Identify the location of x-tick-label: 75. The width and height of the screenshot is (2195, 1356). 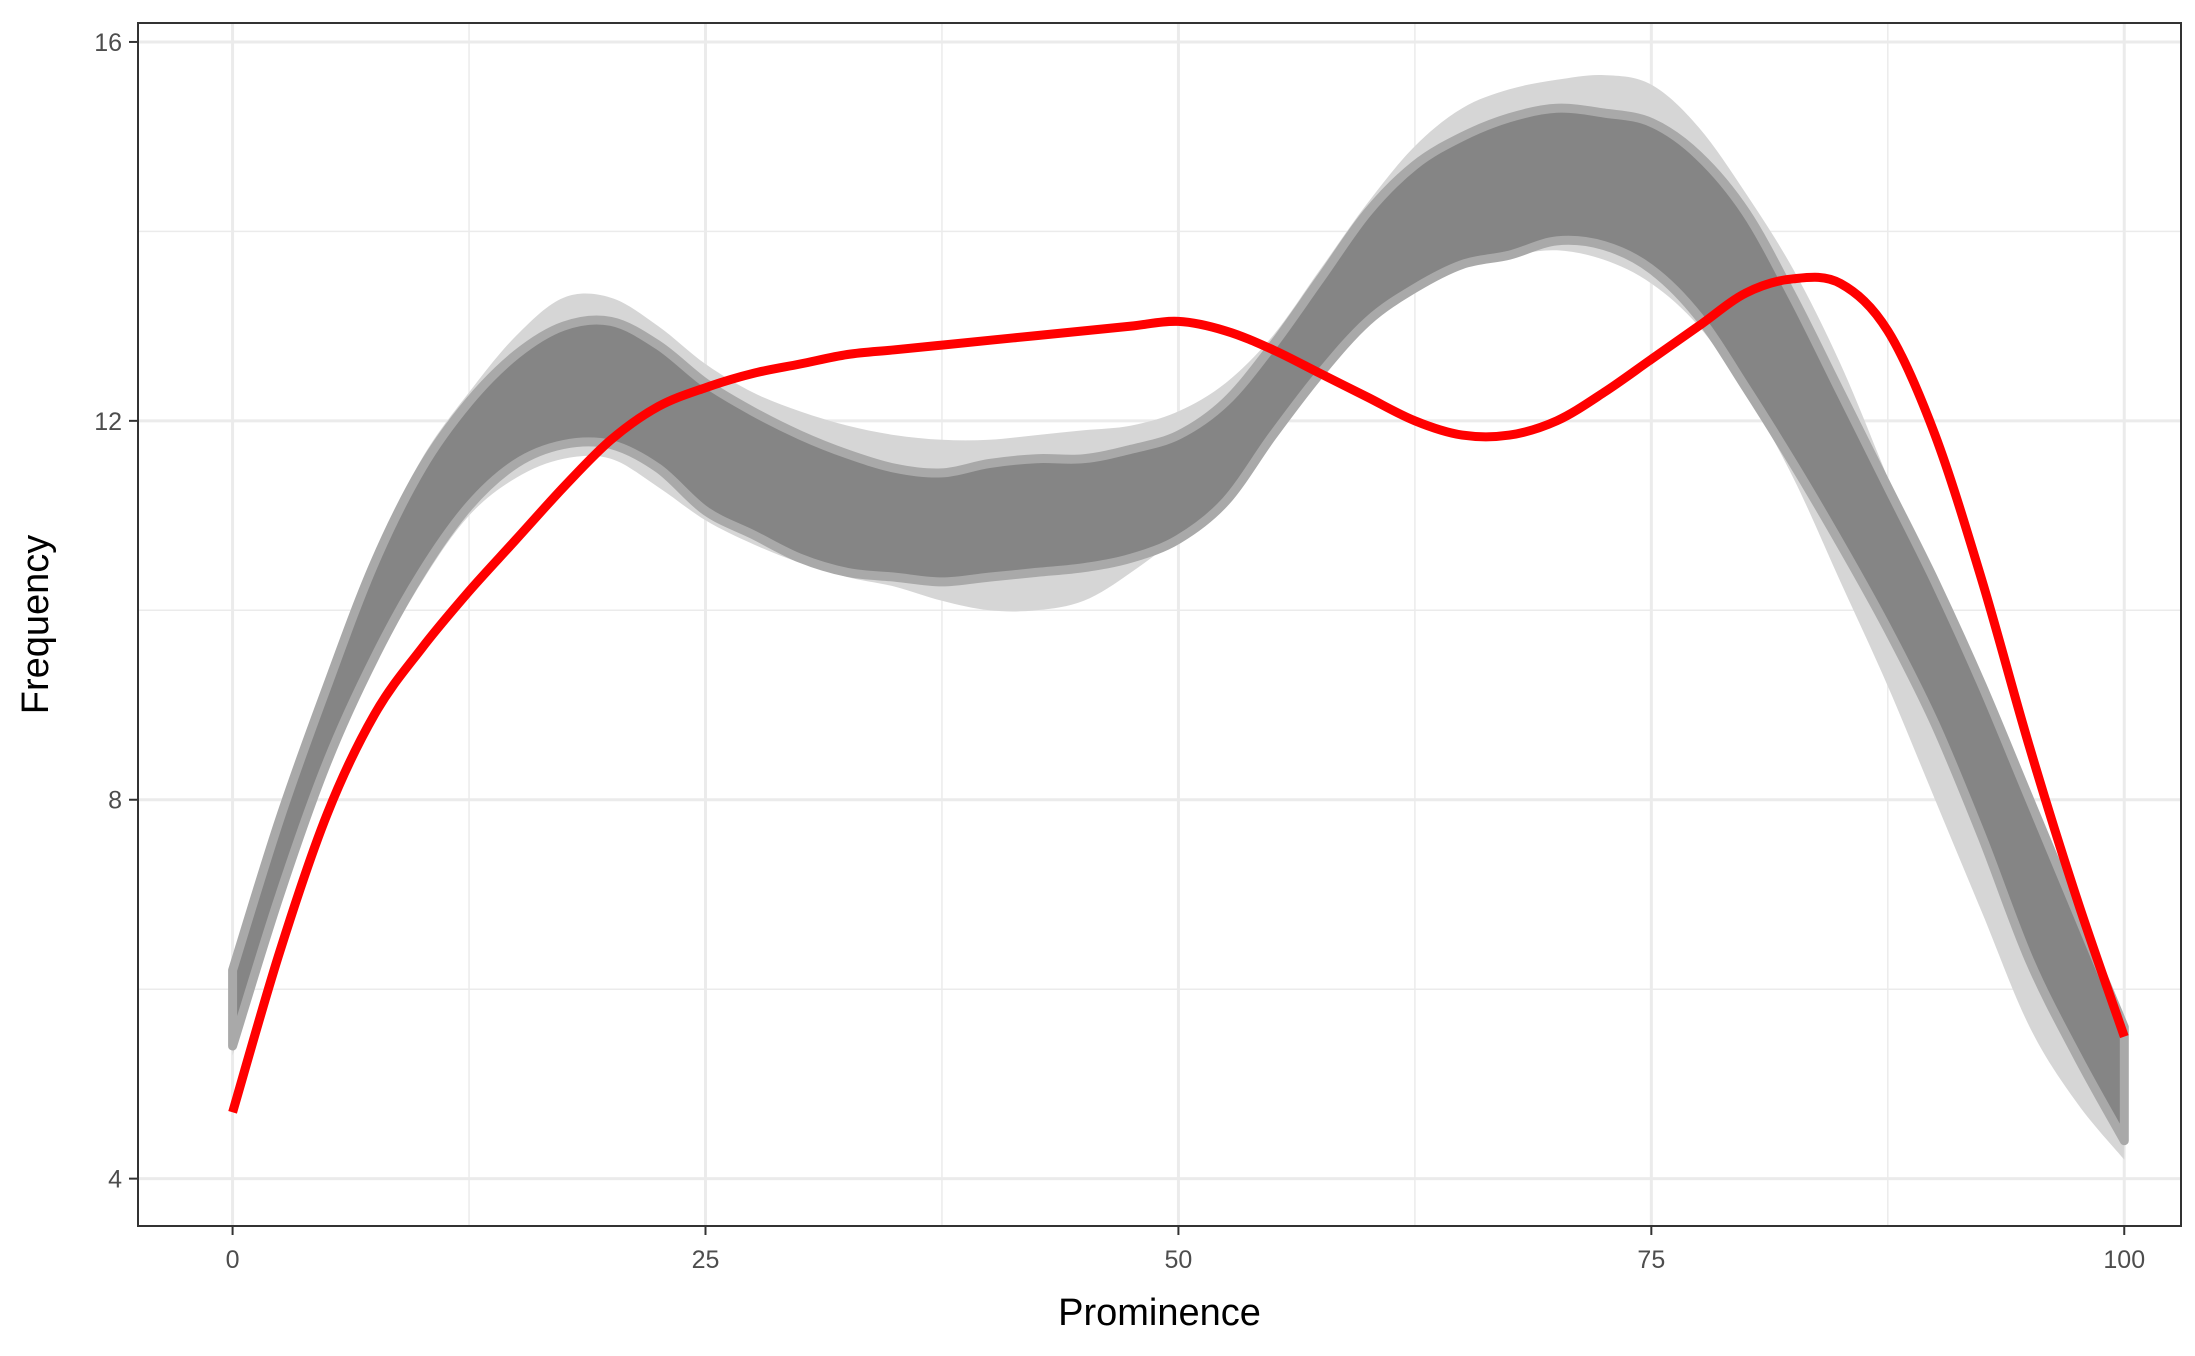
(1651, 1260).